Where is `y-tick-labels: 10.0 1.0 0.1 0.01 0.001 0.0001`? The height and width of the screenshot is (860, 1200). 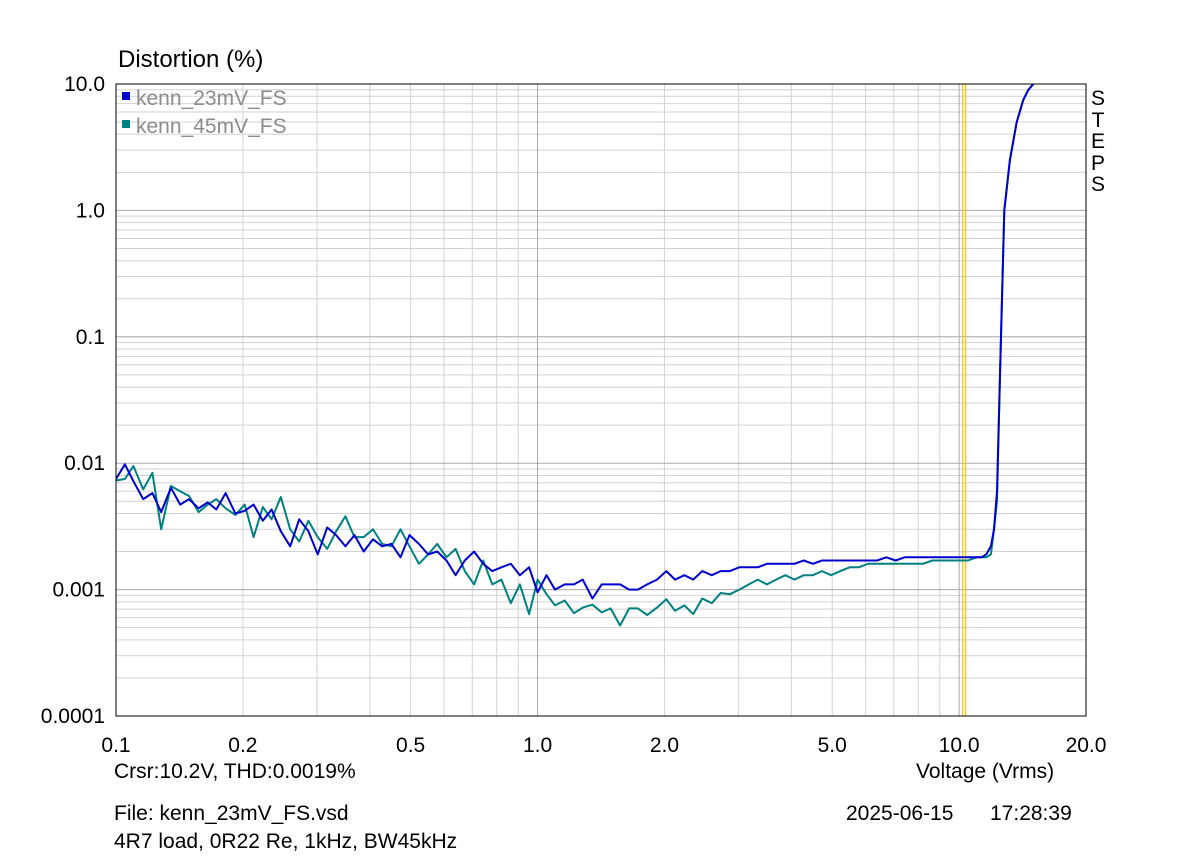 y-tick-labels: 10.0 1.0 0.1 0.01 0.001 0.0001 is located at coordinates (73, 400).